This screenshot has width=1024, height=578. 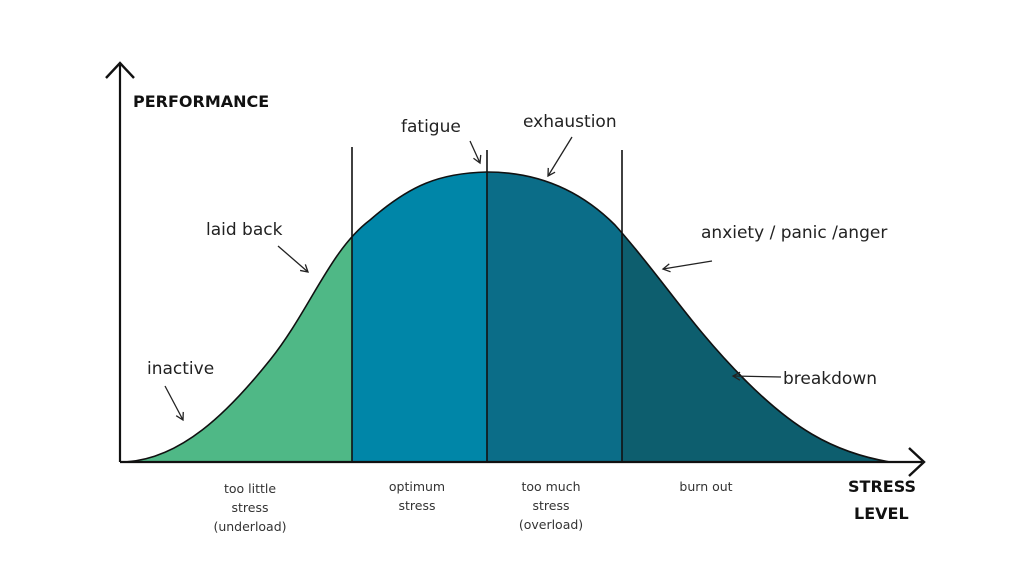 What do you see at coordinates (917, 462) in the screenshot?
I see `x-axis-arrowhead` at bounding box center [917, 462].